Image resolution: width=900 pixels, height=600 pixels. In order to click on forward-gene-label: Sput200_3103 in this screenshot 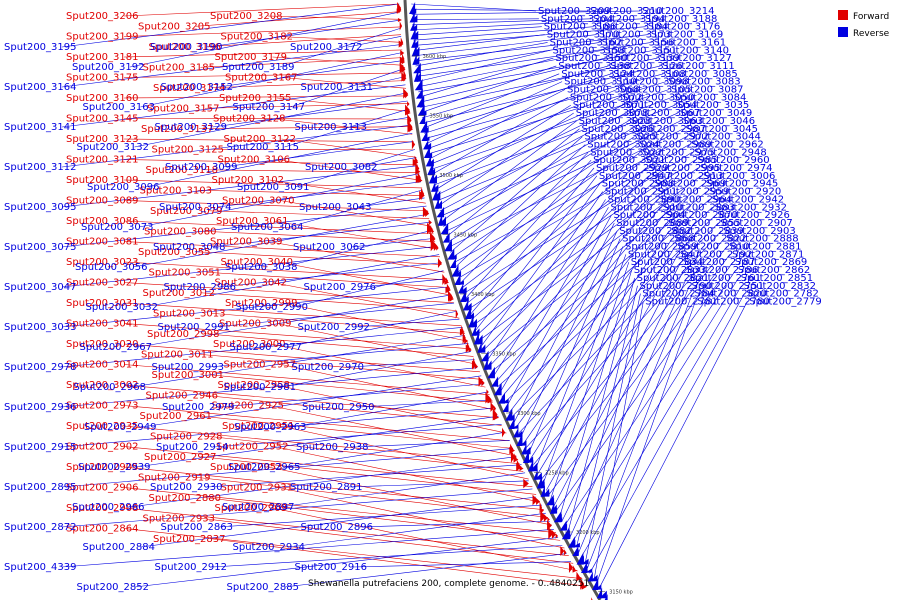, I will do `click(176, 190)`.